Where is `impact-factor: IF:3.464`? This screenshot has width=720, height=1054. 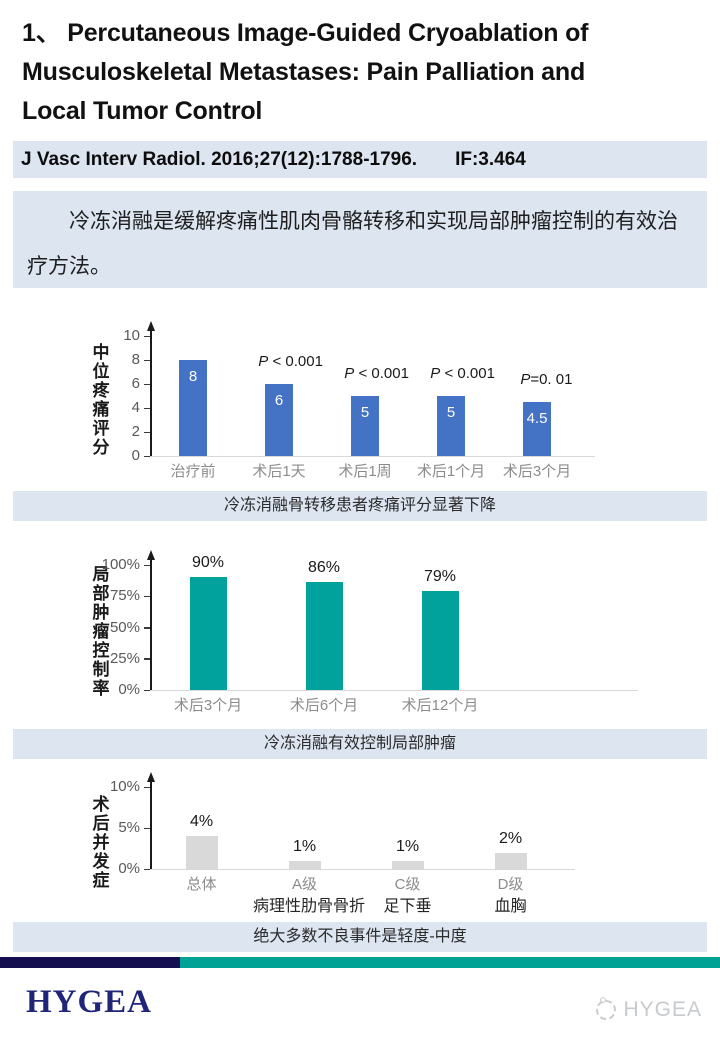 impact-factor: IF:3.464 is located at coordinates (490, 159).